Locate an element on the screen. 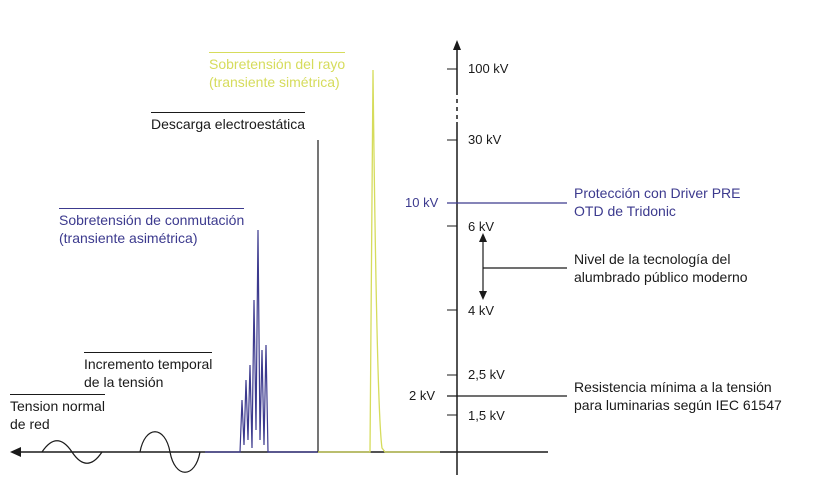  esd-label: Descarga electroestática is located at coordinates (228, 122).